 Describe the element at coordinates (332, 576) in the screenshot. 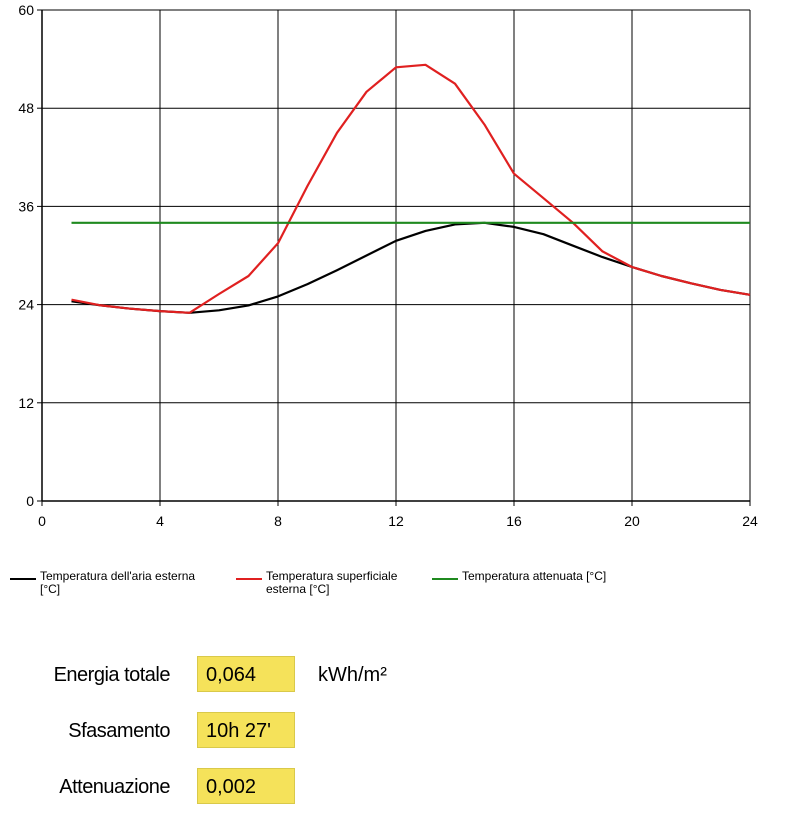

I see `legend-label-superficiale-1: Temperatura superficiale` at that location.